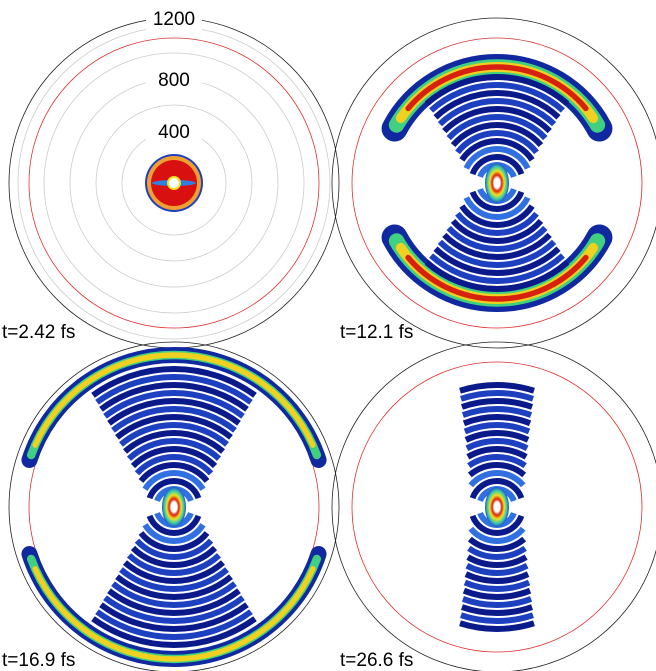 The height and width of the screenshot is (671, 656). I want to click on ring-label: 400, so click(174, 132).